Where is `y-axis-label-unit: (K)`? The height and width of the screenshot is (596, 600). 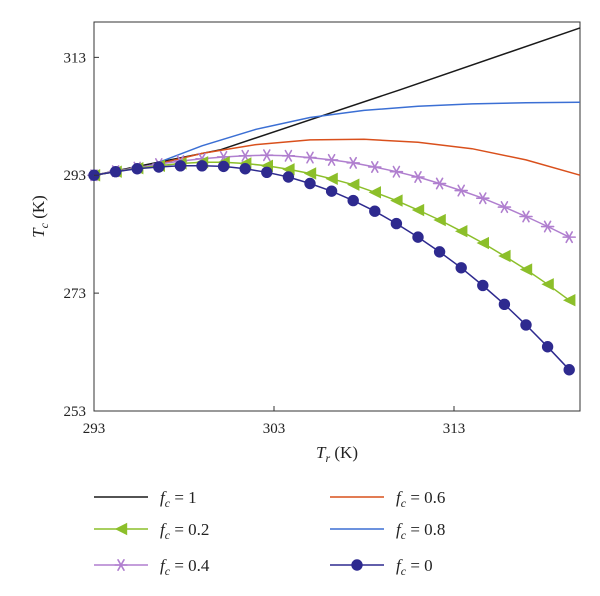 y-axis-label-unit: (K) is located at coordinates (38, 209).